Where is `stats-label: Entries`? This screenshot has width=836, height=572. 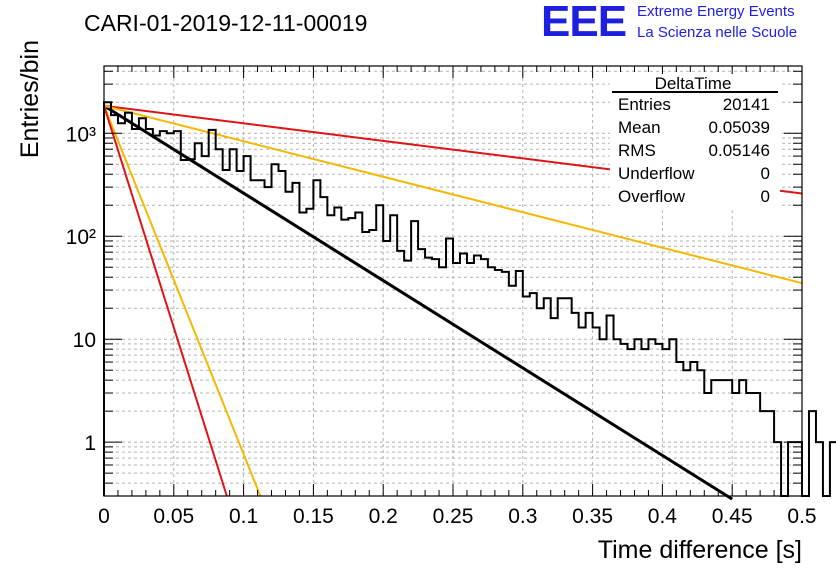 stats-label: Entries is located at coordinates (644, 104).